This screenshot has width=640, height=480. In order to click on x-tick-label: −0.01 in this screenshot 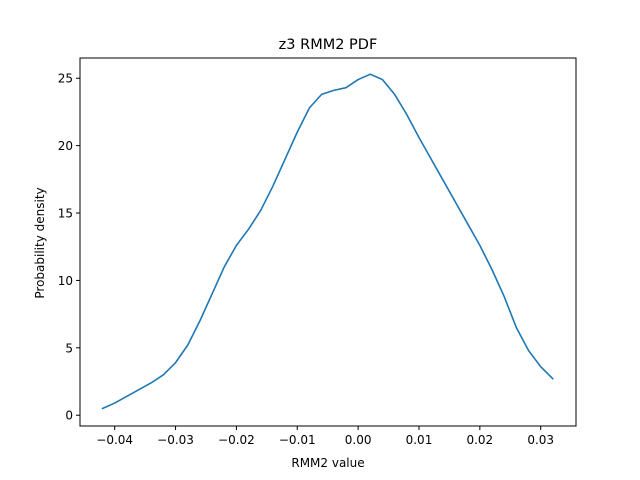, I will do `click(297, 440)`.